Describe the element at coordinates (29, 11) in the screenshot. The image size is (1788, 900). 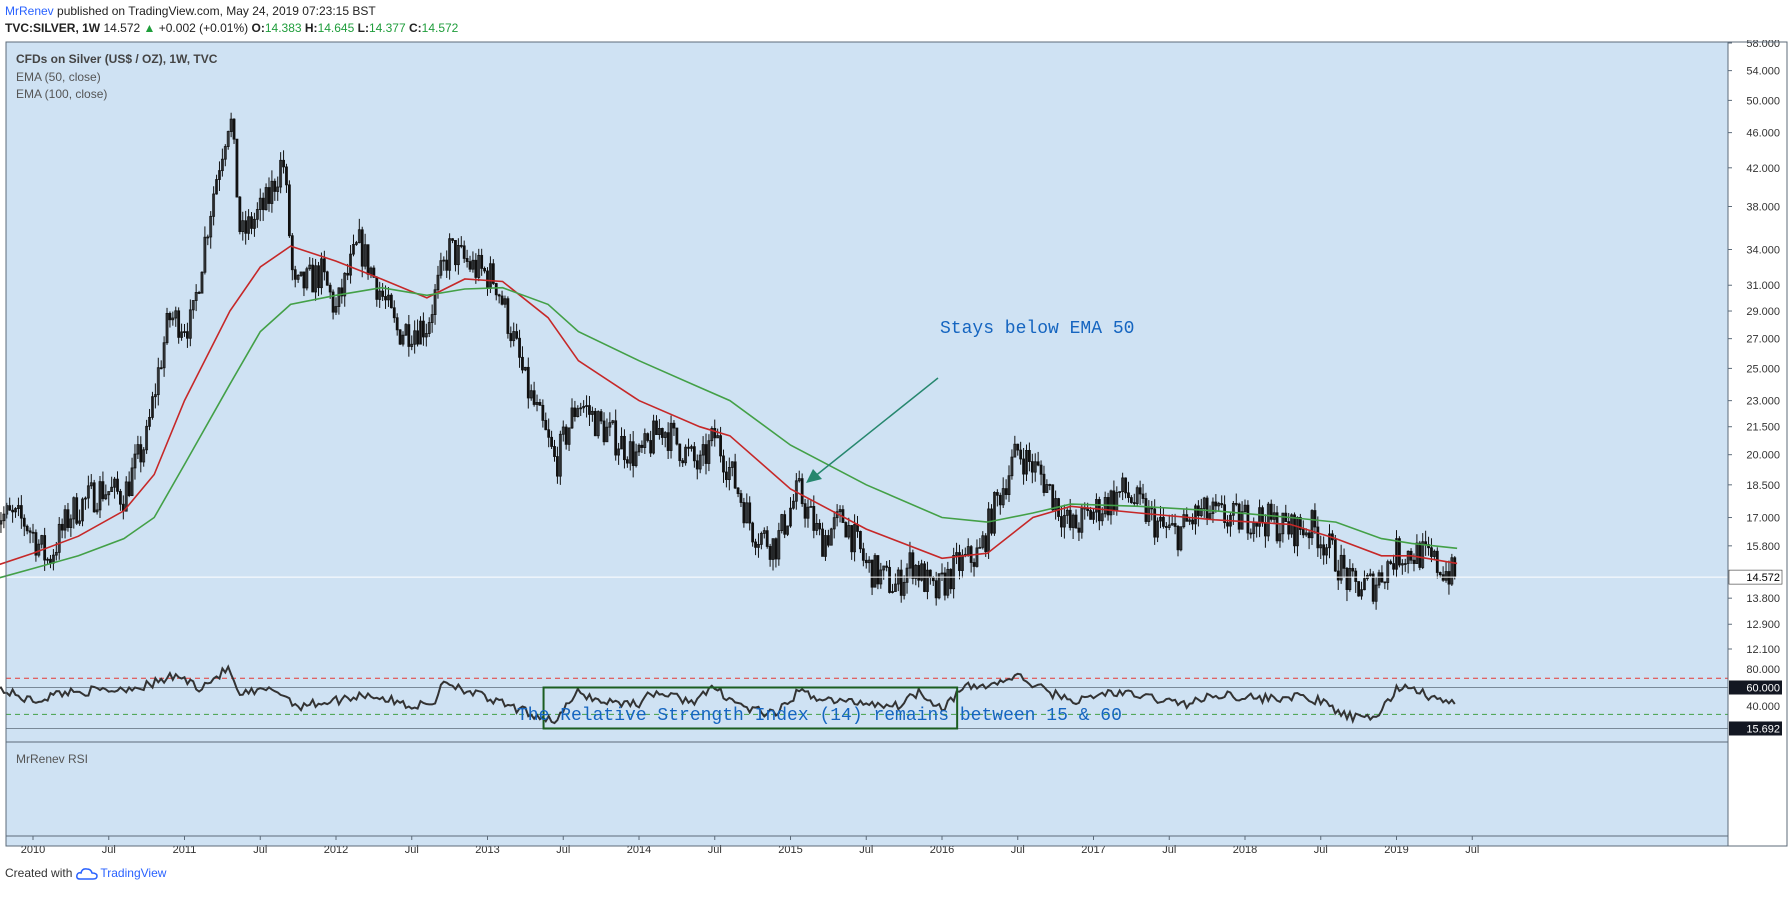
I see `author-link: MrRenev` at that location.